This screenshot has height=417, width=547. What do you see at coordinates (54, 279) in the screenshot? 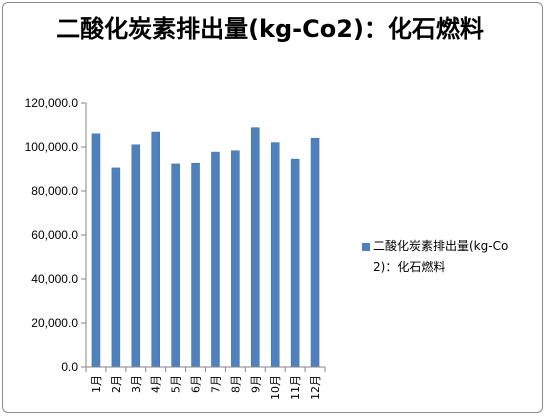
I see `y-tick-label: 40,000.0` at bounding box center [54, 279].